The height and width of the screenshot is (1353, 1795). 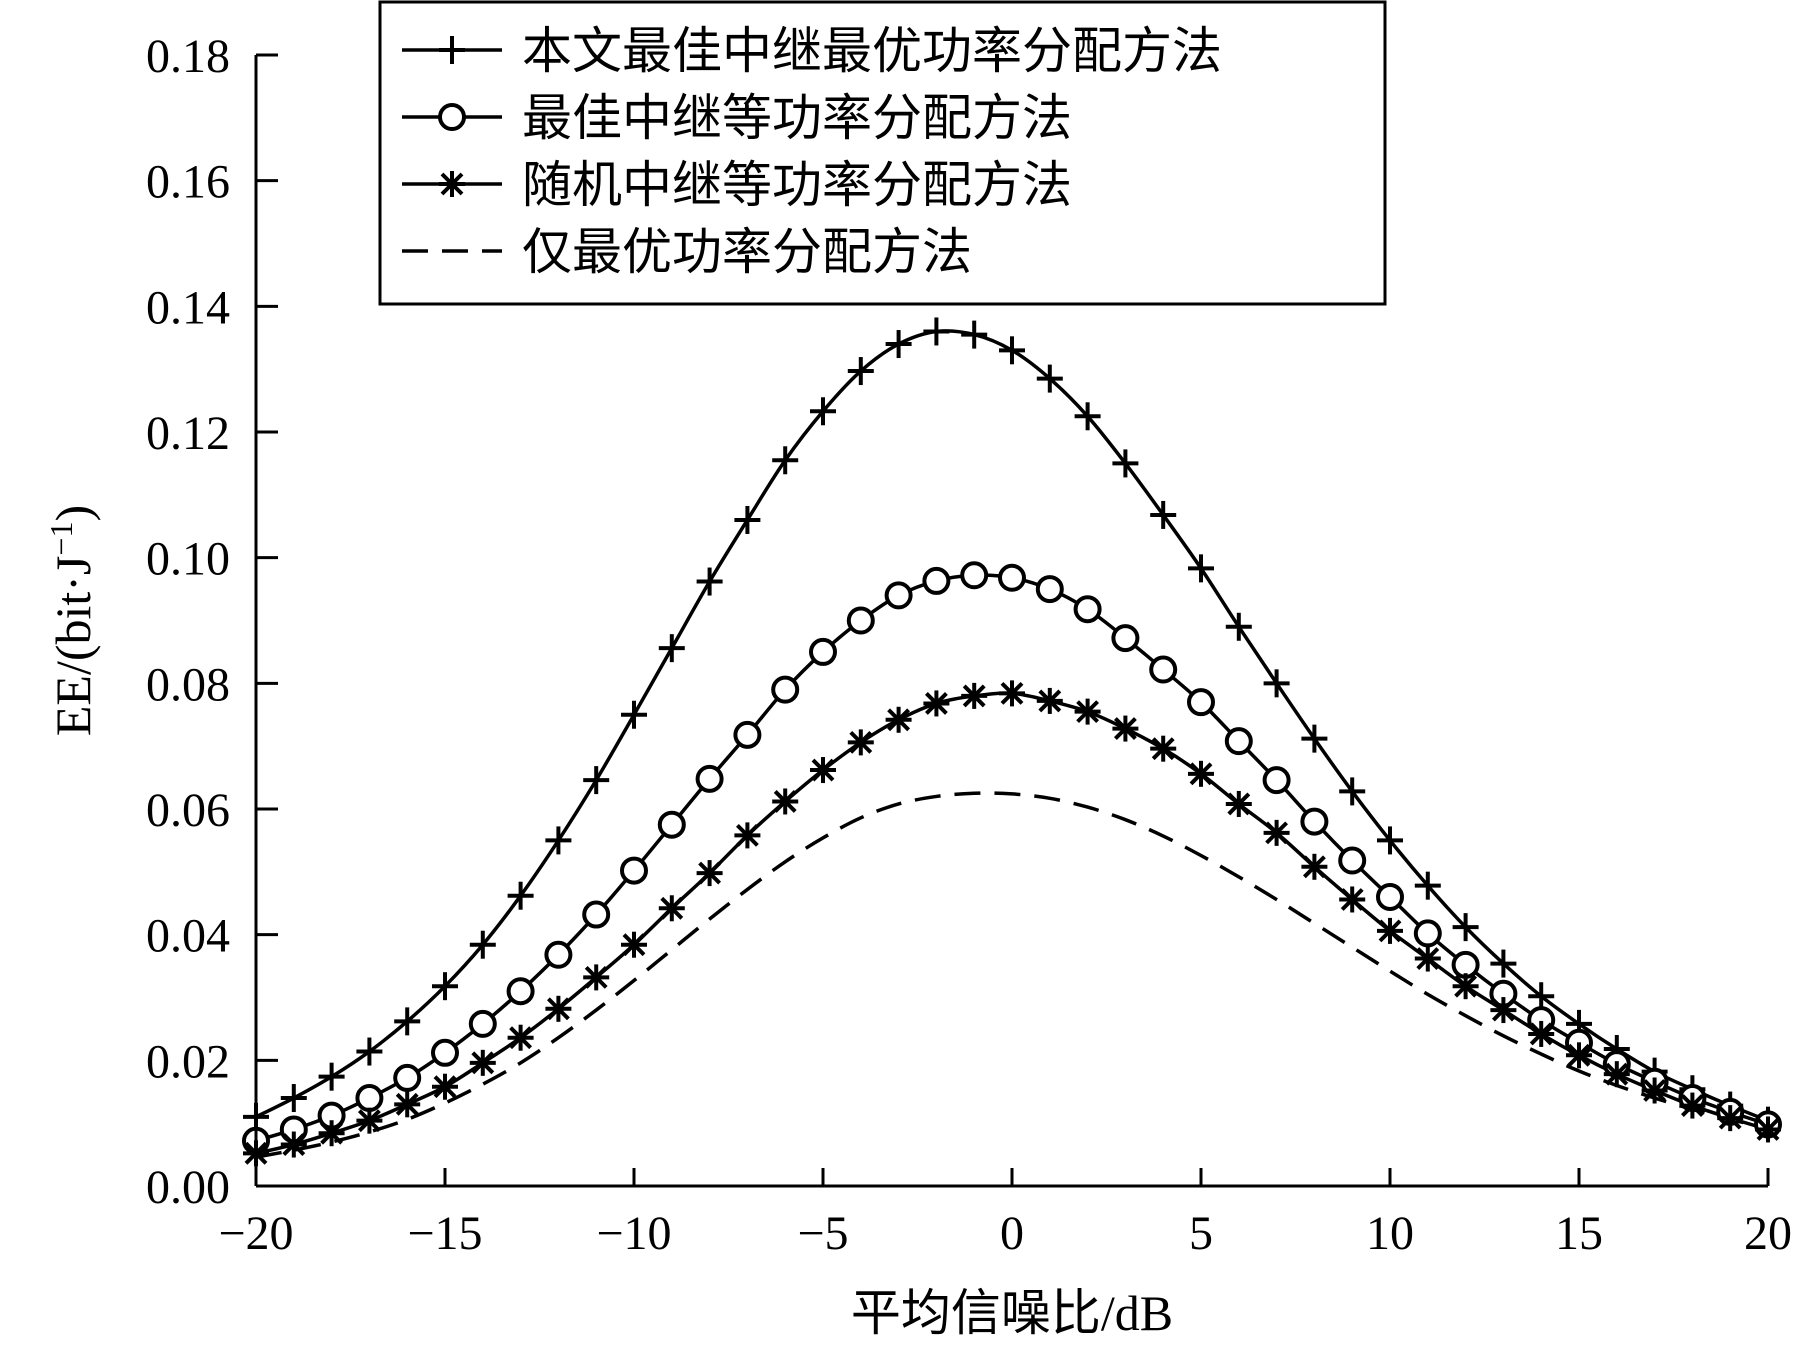 I want to click on legend-label-3: 随机中继等功率分配方法, so click(x=797, y=185).